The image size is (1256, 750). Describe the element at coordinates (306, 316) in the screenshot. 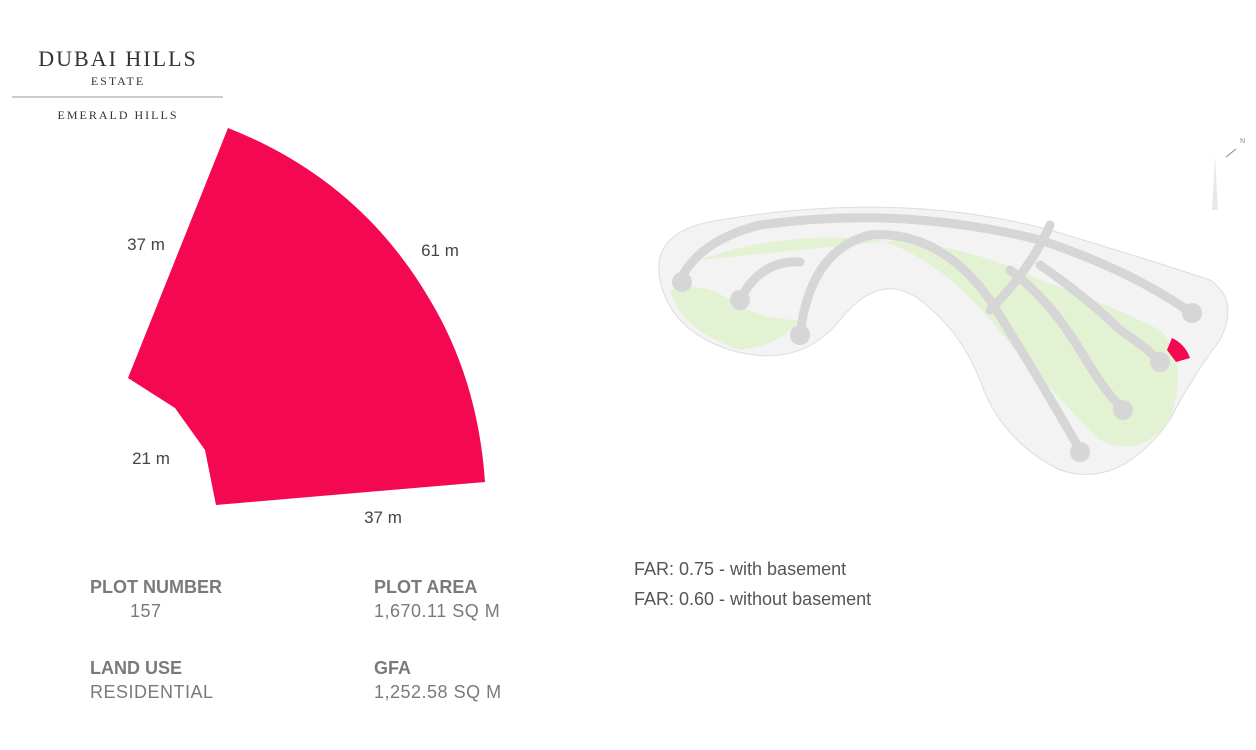

I see `plot-shape` at that location.